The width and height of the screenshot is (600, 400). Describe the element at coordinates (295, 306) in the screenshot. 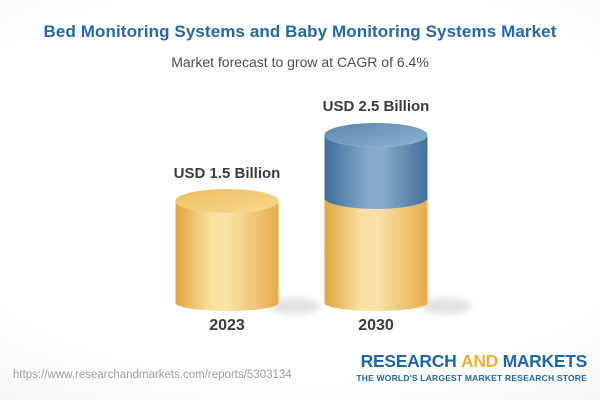

I see `bar-2023-shadow` at that location.